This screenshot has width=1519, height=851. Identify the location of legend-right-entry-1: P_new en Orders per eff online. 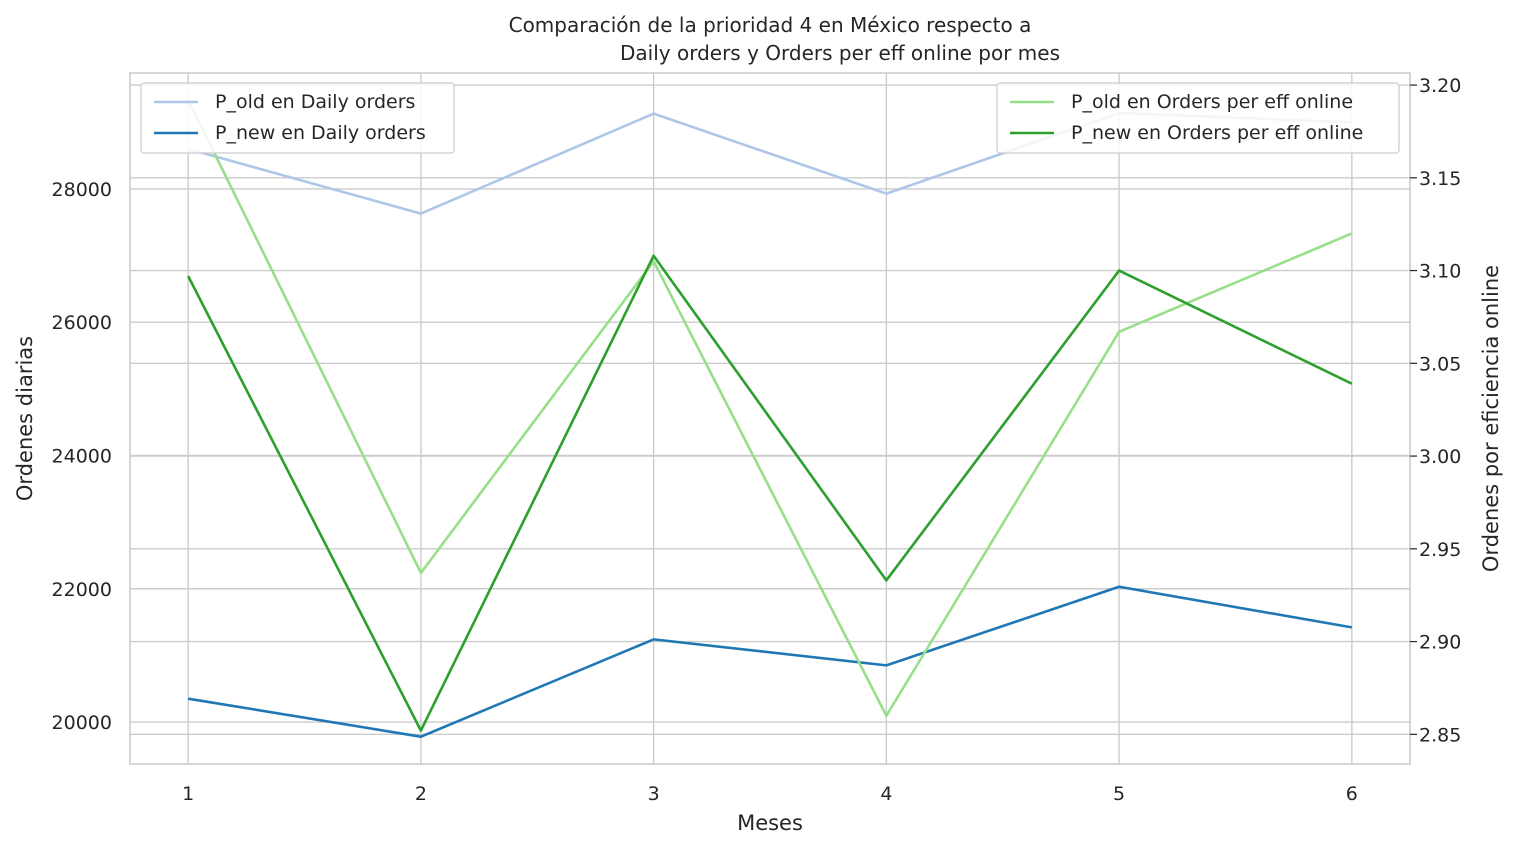
(1217, 133).